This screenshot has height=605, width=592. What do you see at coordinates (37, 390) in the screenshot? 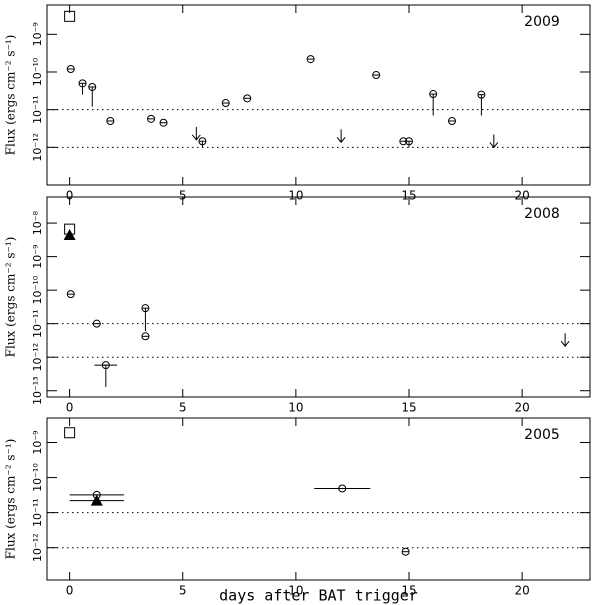
I see `y-tick-label: 10⁻¹³` at bounding box center [37, 390].